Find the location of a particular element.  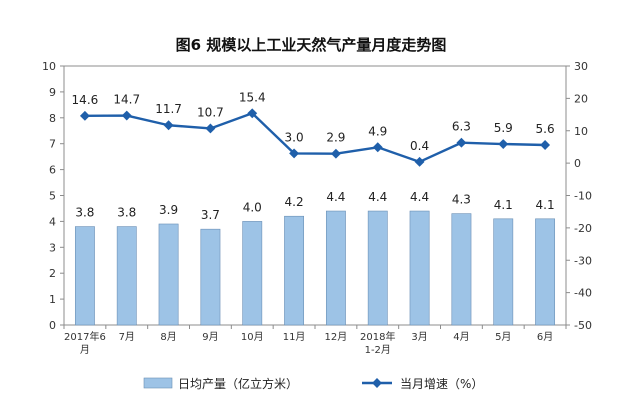

left-axis-tick-label: 10 is located at coordinates (49, 66).